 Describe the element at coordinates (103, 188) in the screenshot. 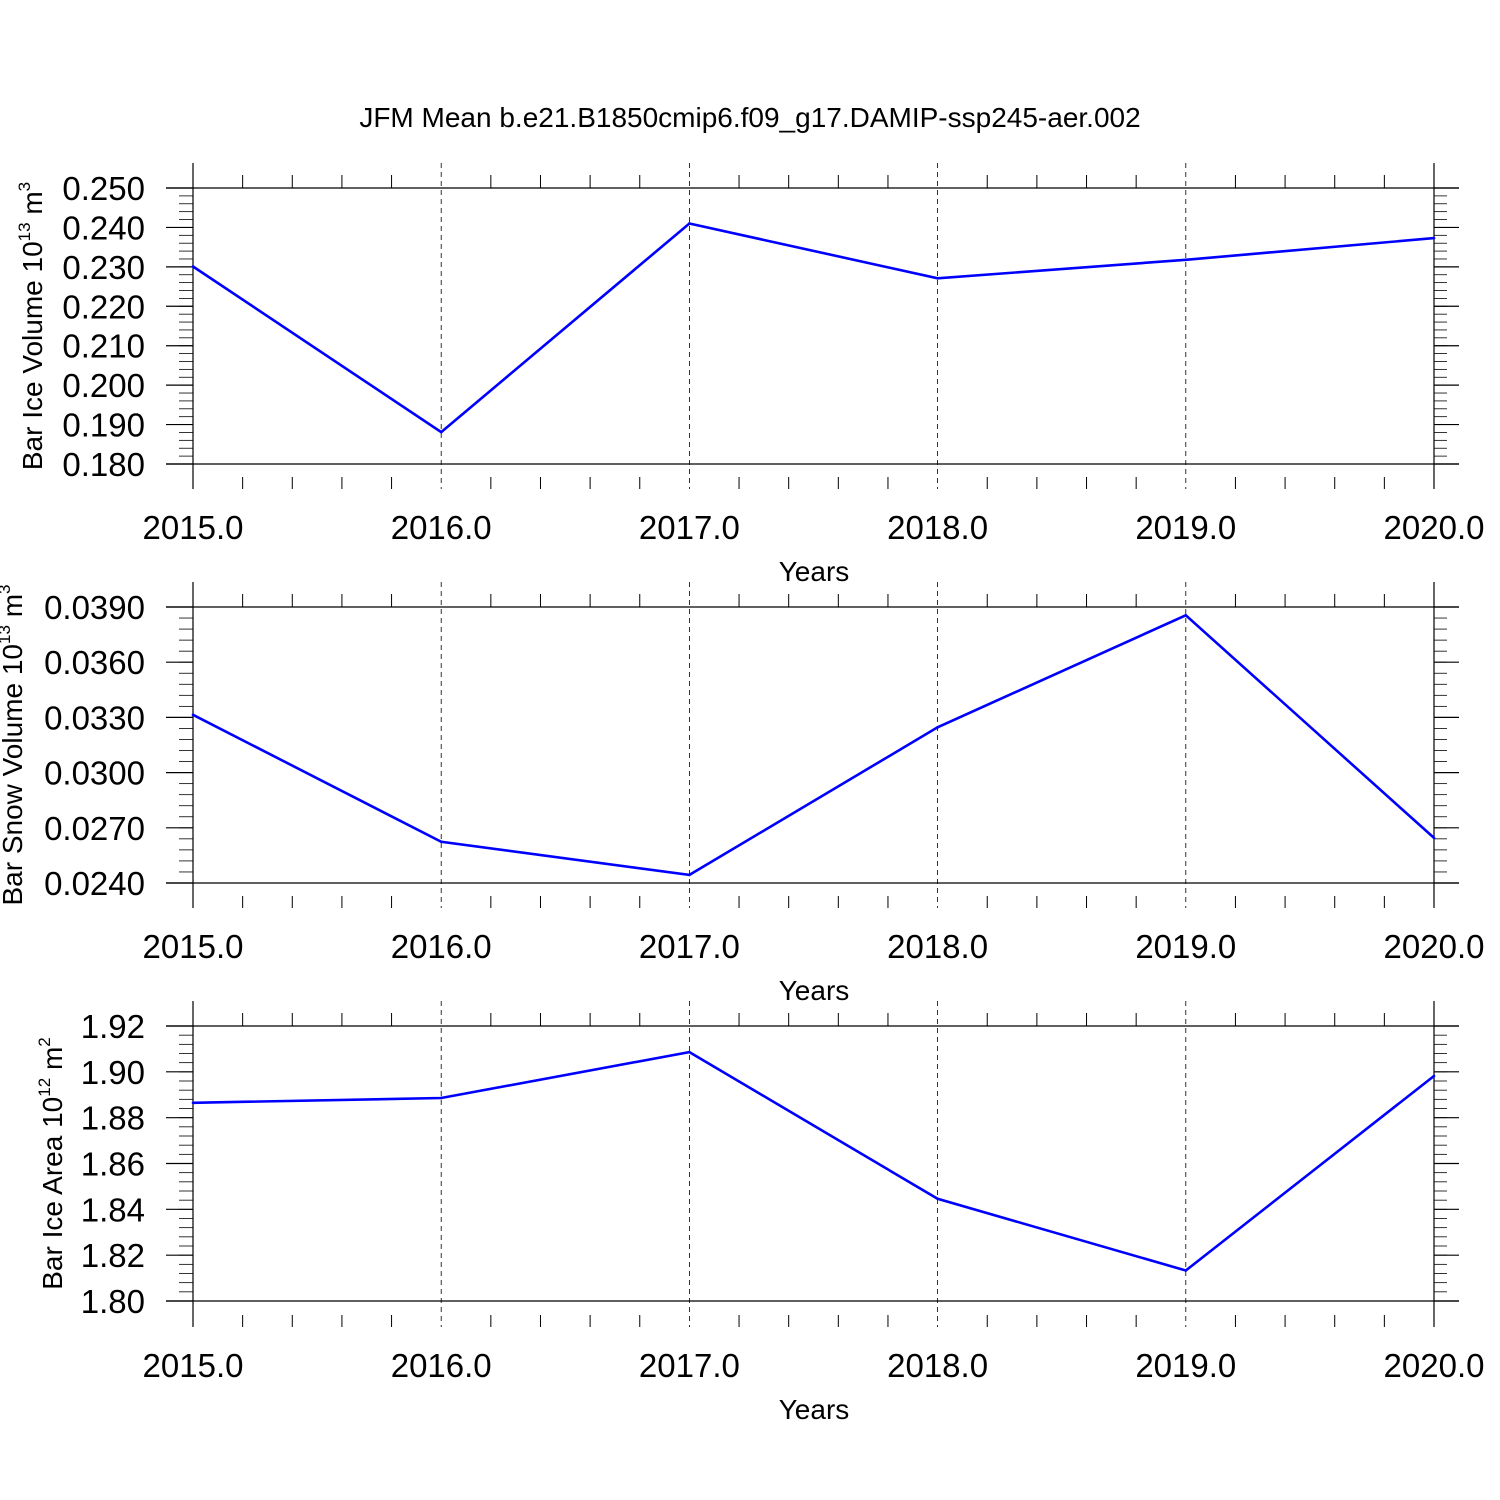

I see `y-tick-label: 0.250` at that location.